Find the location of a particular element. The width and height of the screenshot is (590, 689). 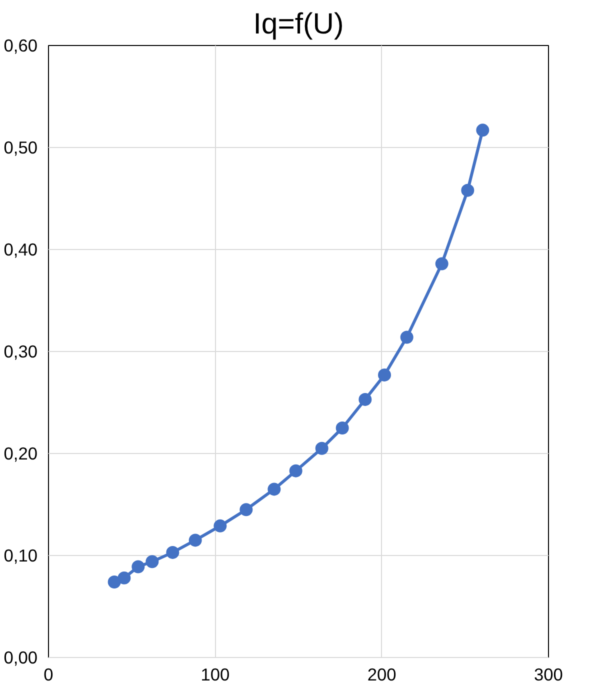

y-tick-label: 0,00 is located at coordinates (21, 658).